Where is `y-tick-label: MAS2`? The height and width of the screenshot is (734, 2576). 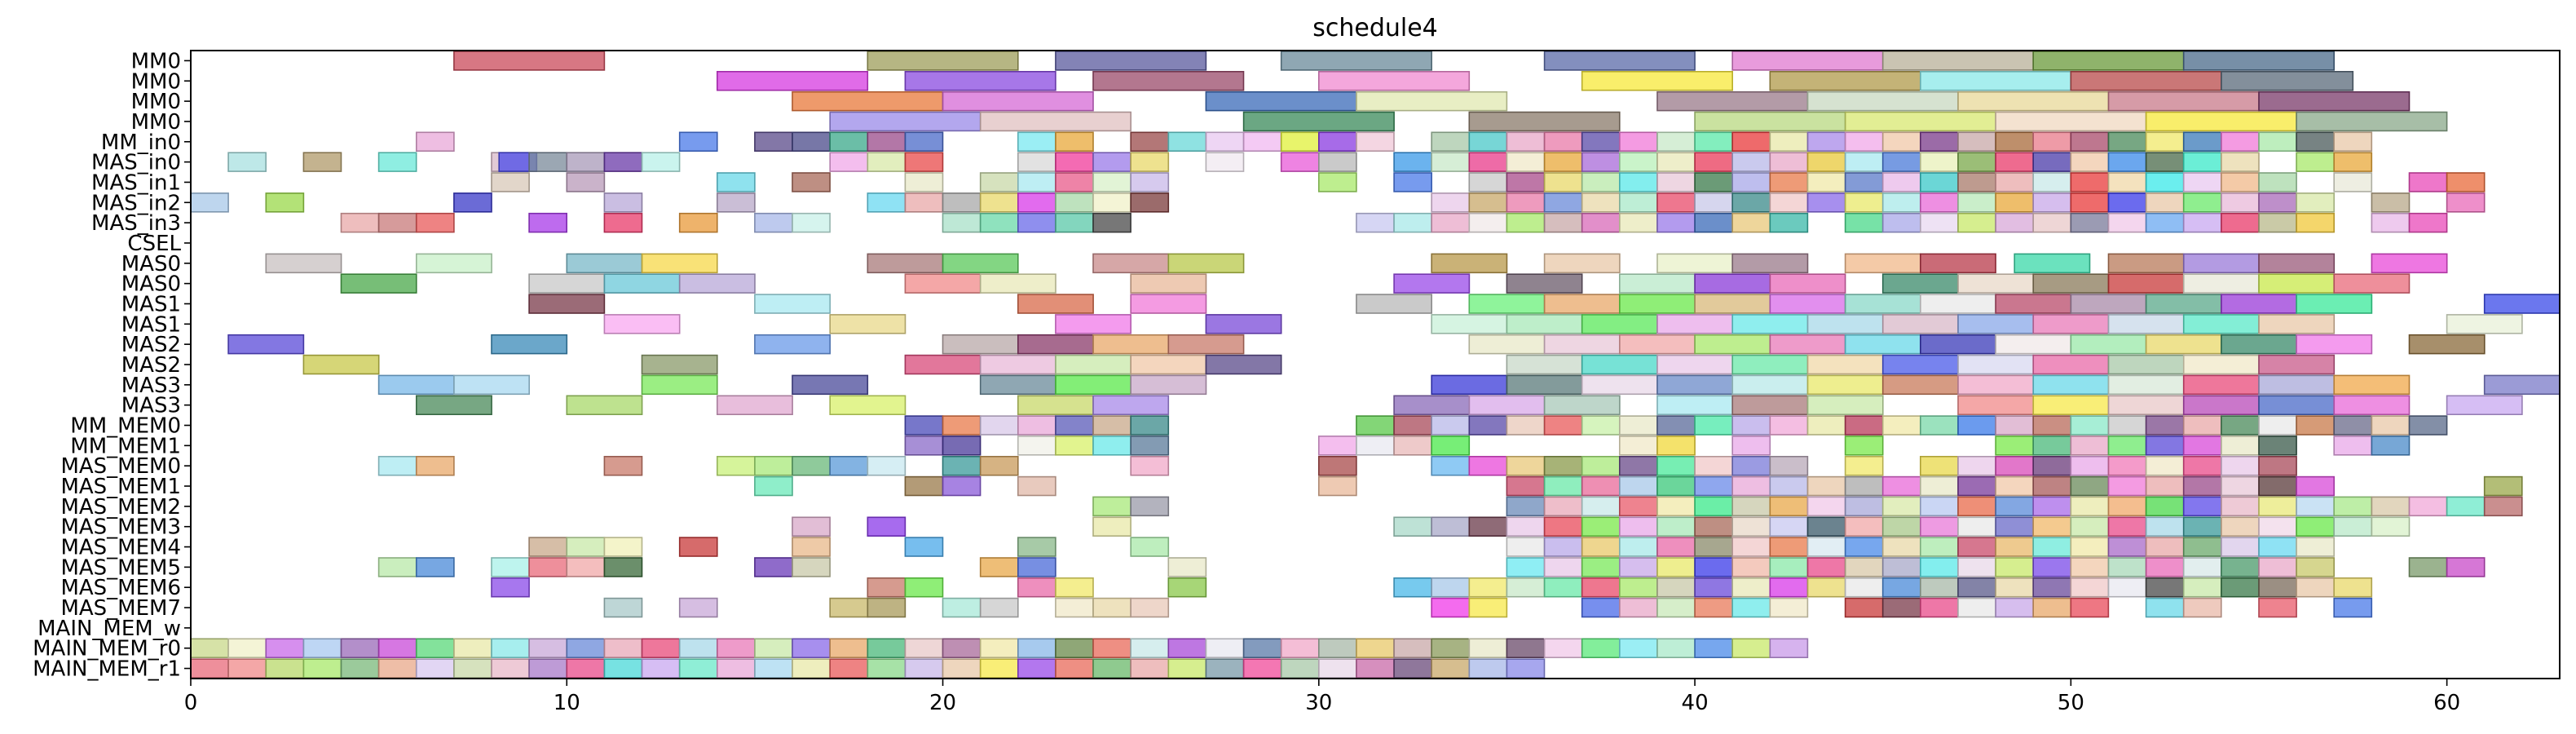
y-tick-label: MAS2 is located at coordinates (151, 365).